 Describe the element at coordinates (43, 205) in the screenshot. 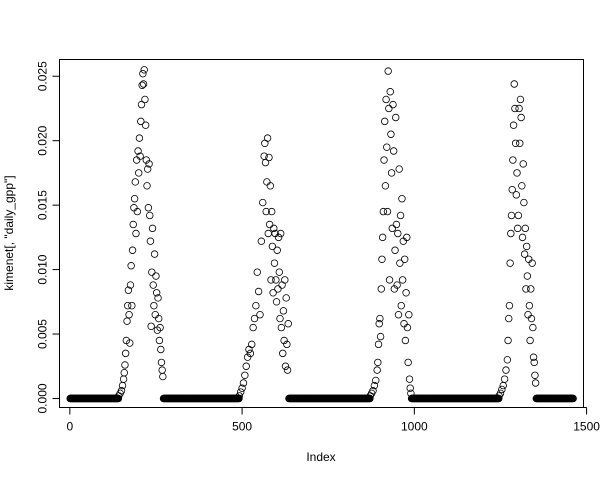

I see `y-tick-label: 0.015` at that location.